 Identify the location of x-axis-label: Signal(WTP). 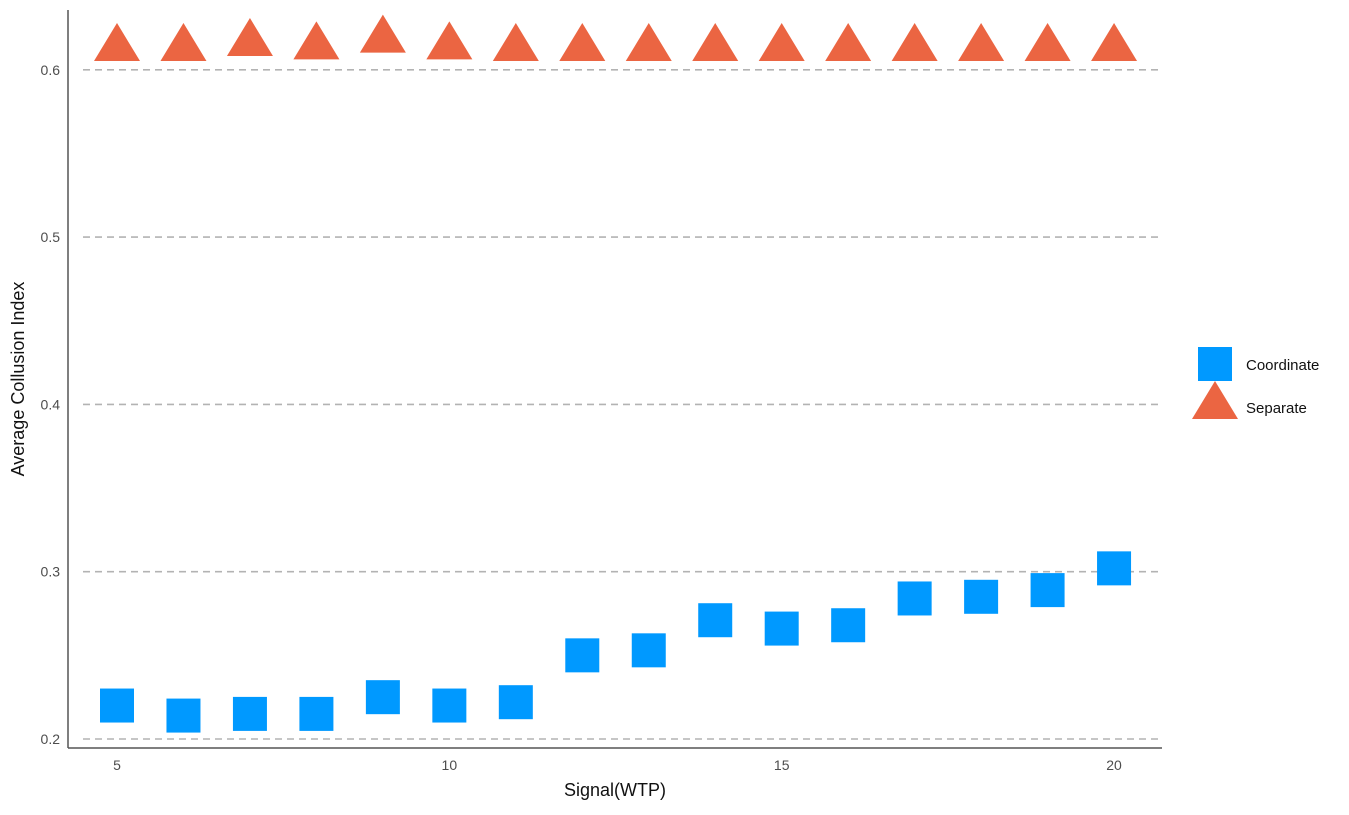
(615, 790).